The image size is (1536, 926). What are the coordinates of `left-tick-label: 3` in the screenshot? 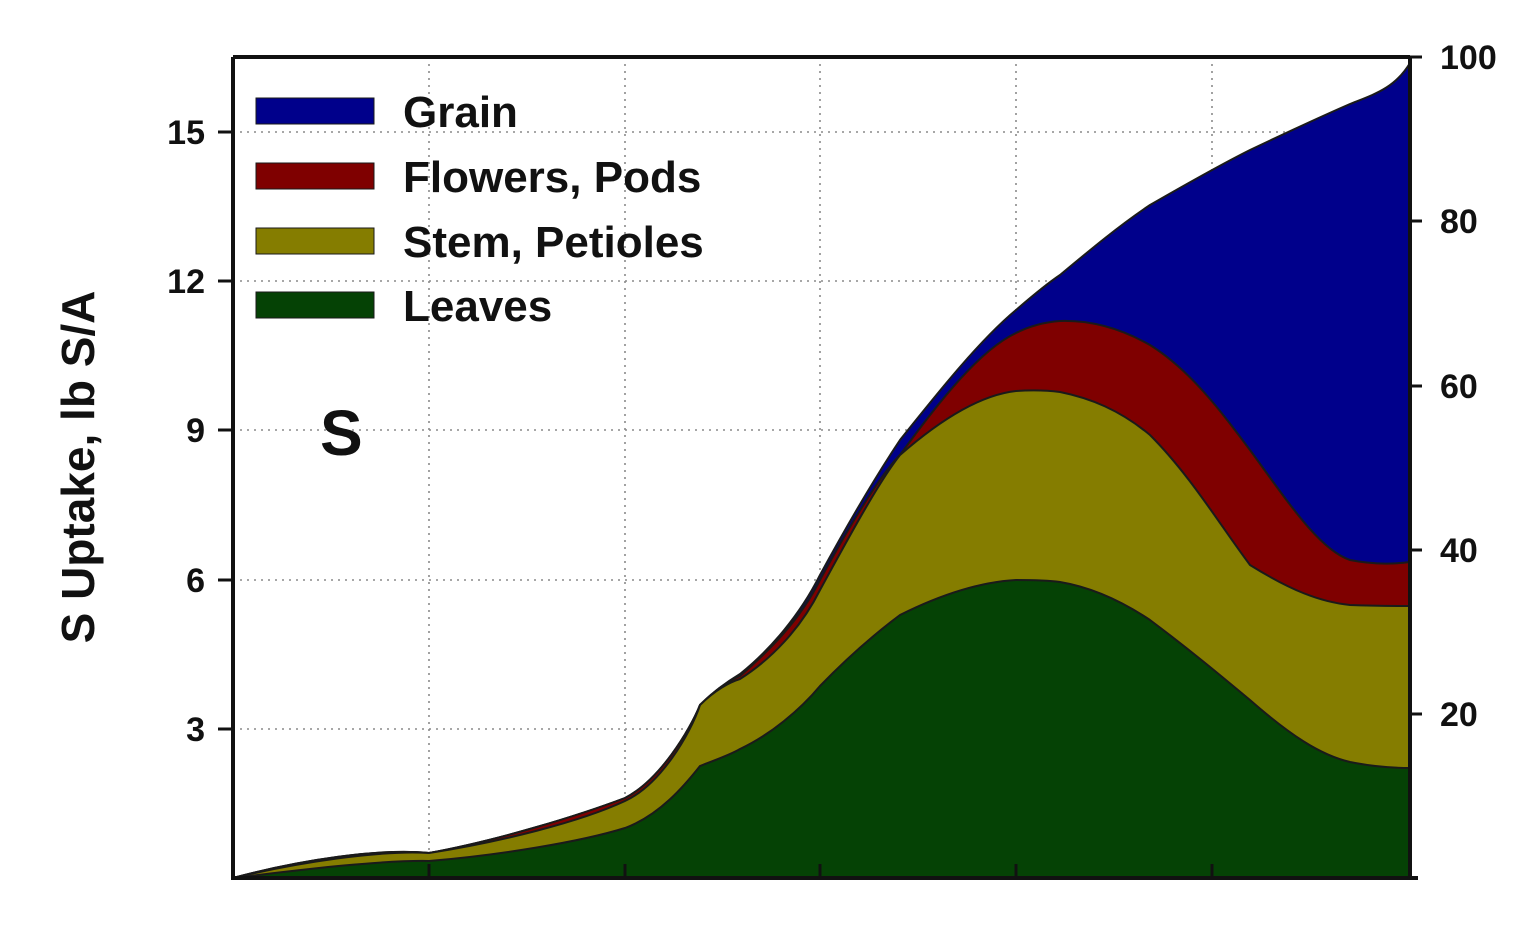 It's located at (195, 730).